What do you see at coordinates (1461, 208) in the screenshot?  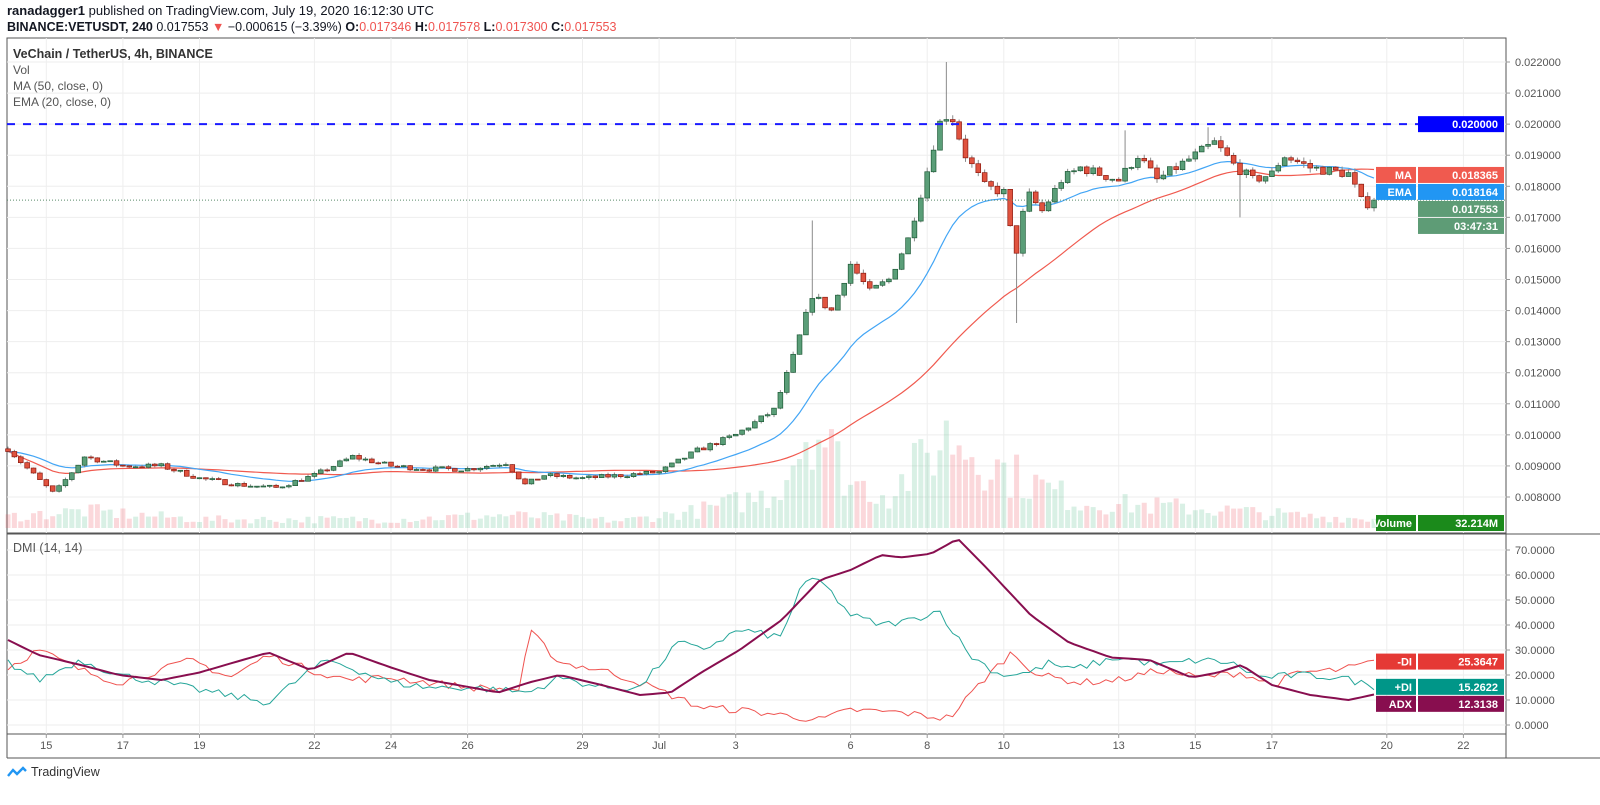 I see `last-price-tag-bg` at bounding box center [1461, 208].